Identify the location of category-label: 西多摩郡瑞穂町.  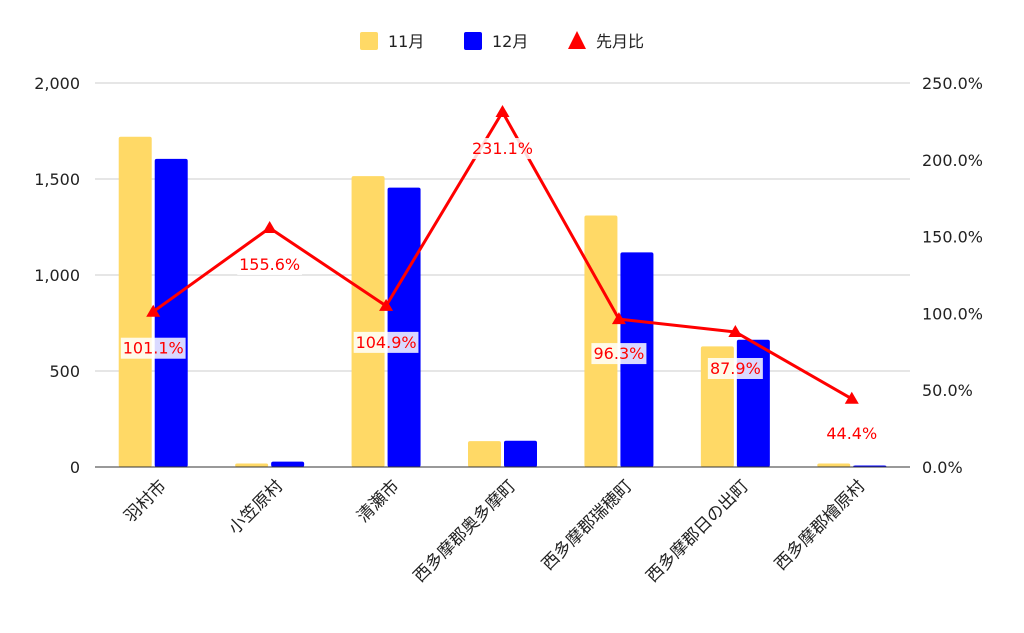
(587, 525).